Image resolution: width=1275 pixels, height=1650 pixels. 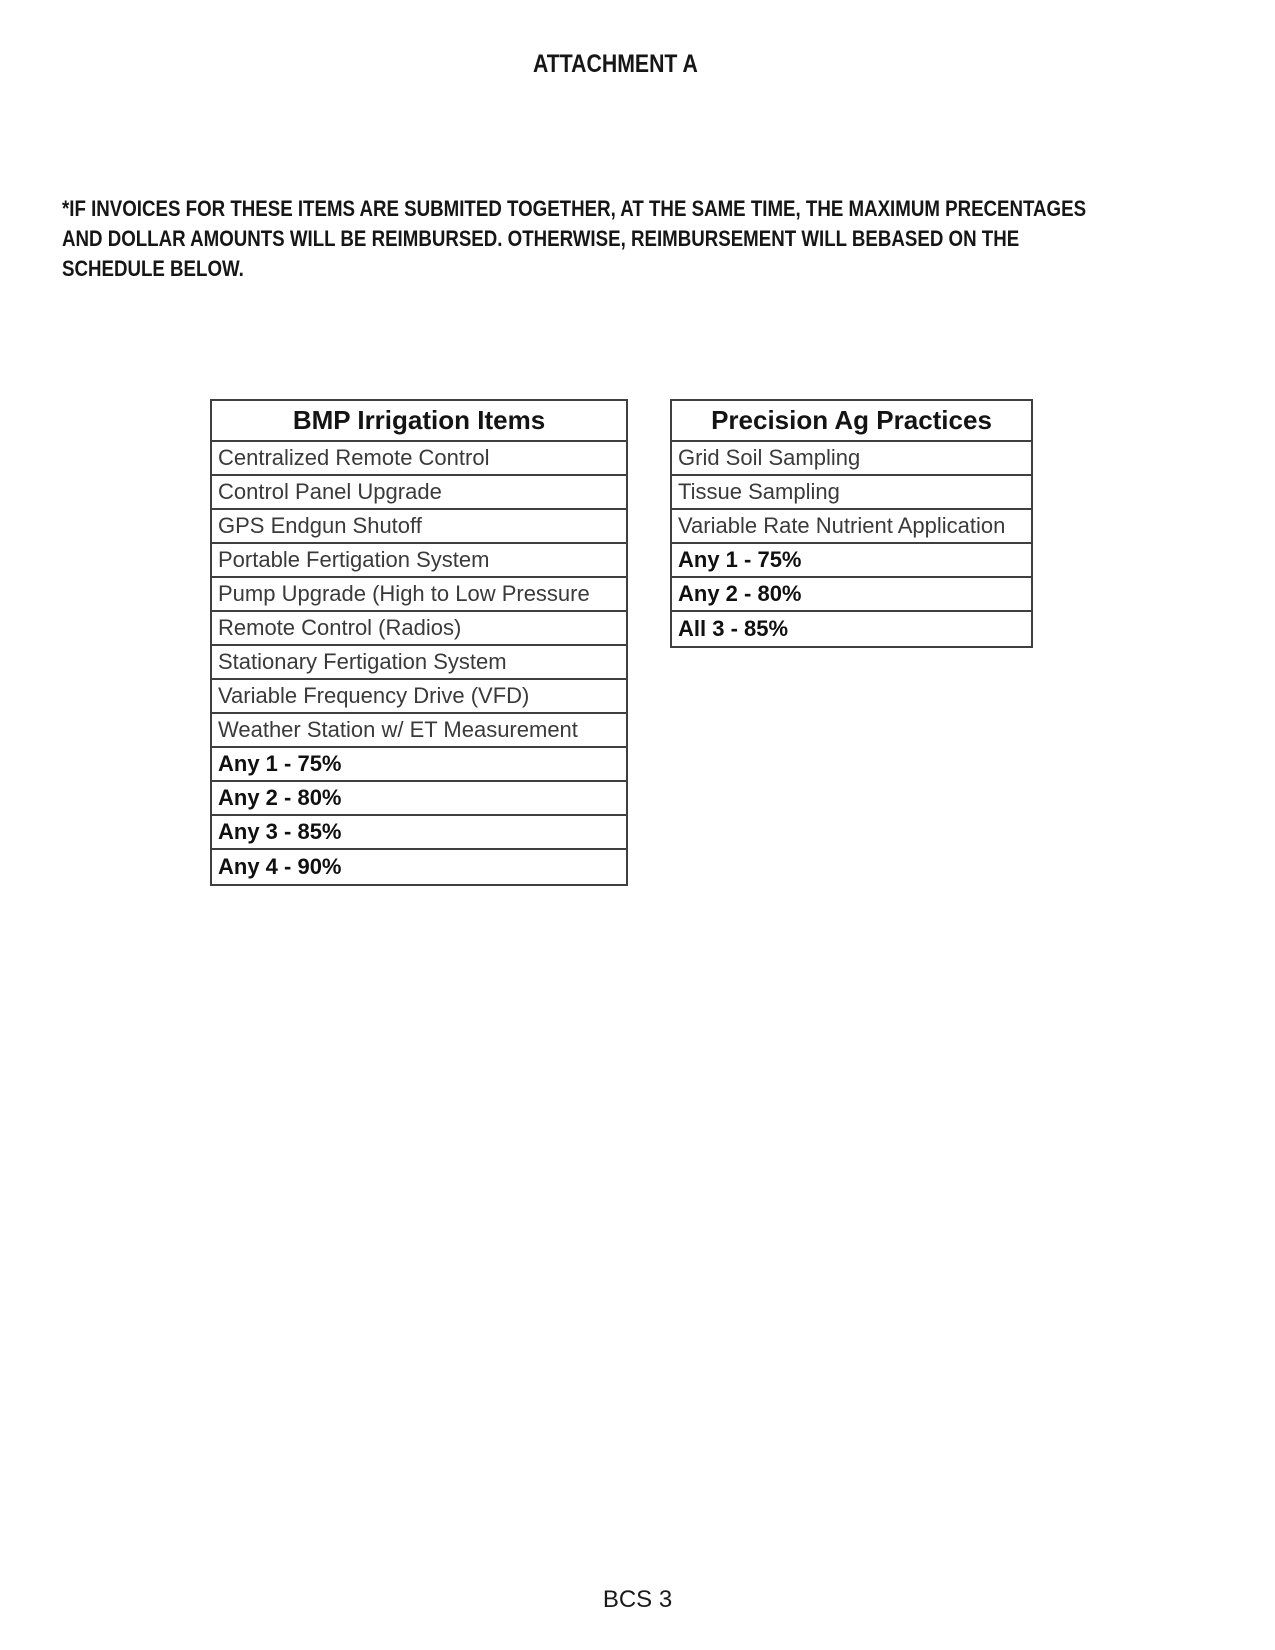 I want to click on table-row: Centralized Remote Control, so click(x=419, y=459).